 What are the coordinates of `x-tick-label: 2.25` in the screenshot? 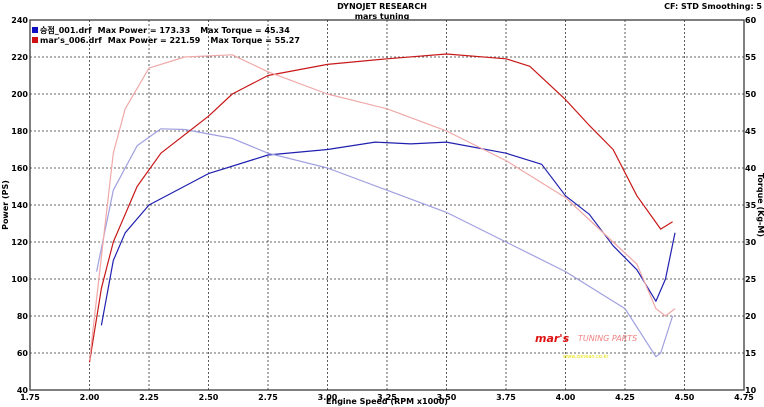 It's located at (149, 397).